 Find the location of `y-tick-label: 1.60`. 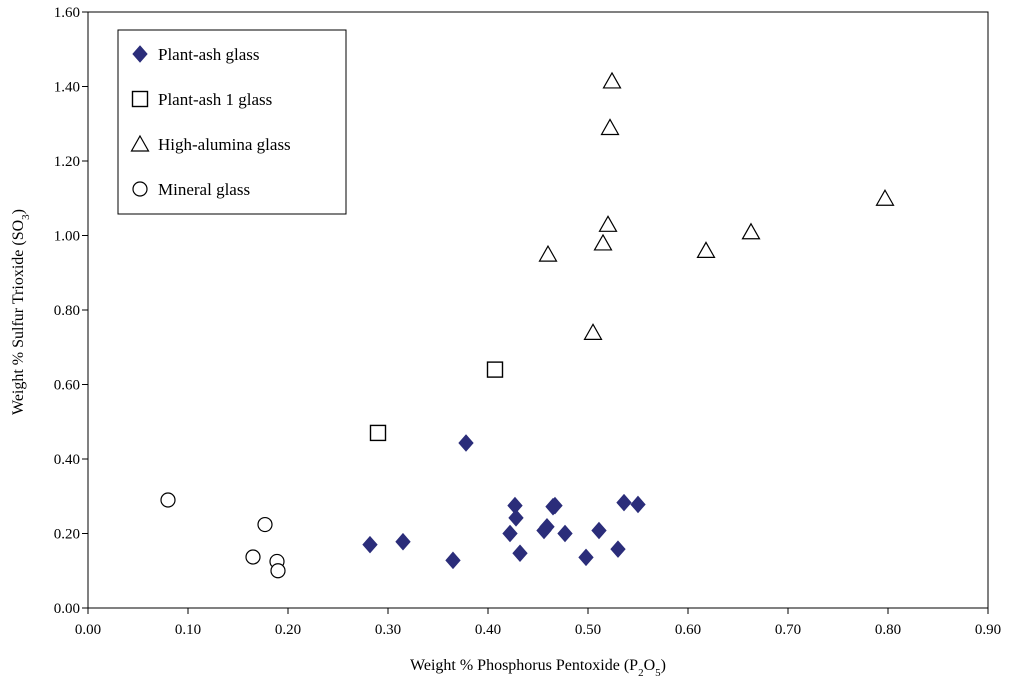

y-tick-label: 1.60 is located at coordinates (67, 13).